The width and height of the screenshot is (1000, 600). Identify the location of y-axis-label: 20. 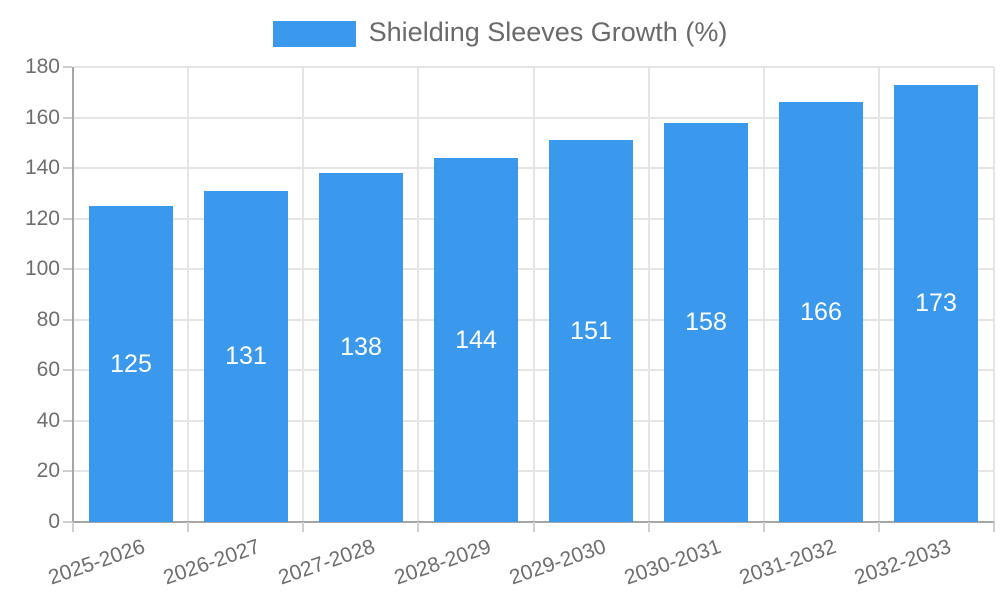
(48, 471).